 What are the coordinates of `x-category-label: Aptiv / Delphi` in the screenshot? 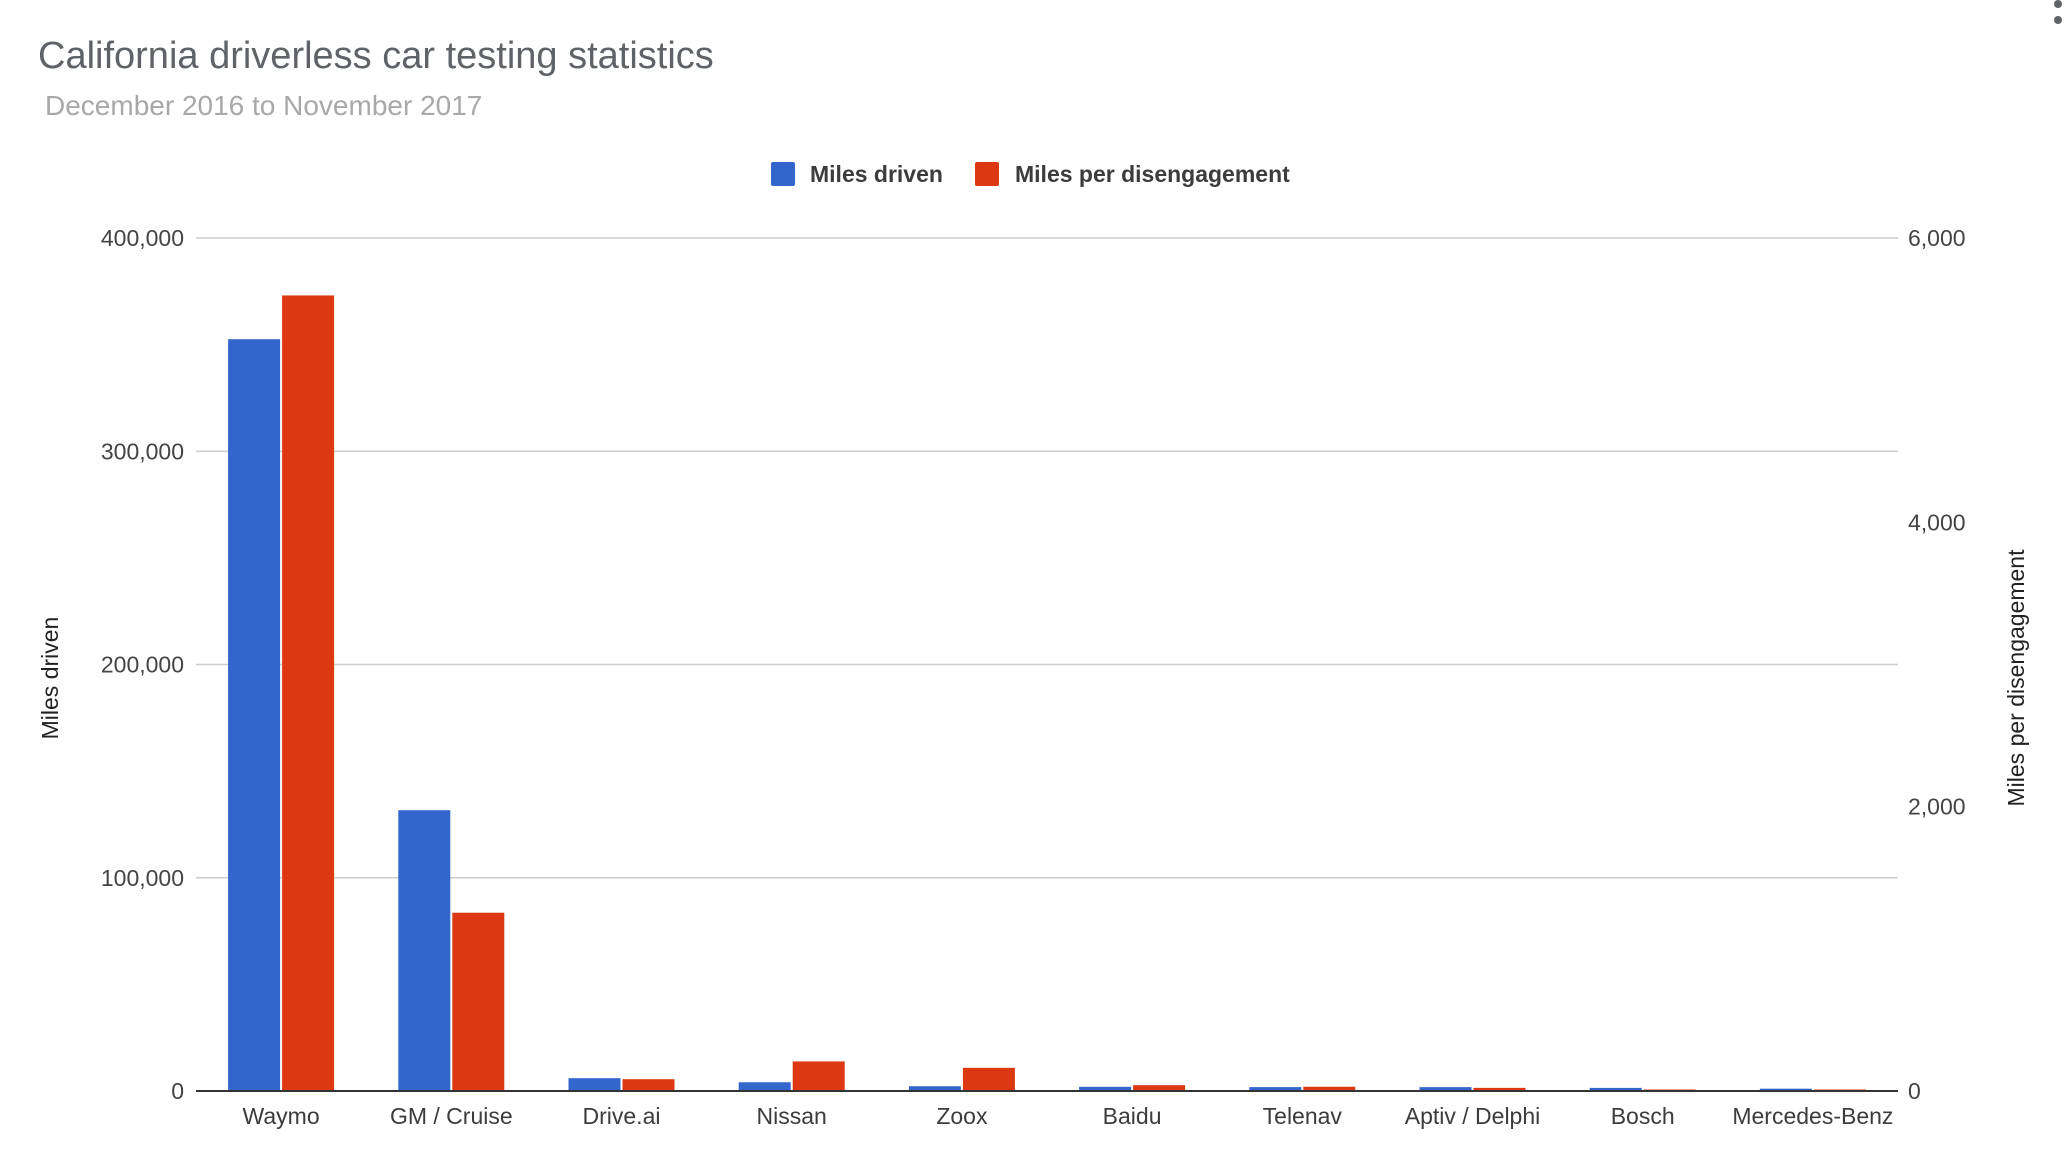 It's located at (1473, 1116).